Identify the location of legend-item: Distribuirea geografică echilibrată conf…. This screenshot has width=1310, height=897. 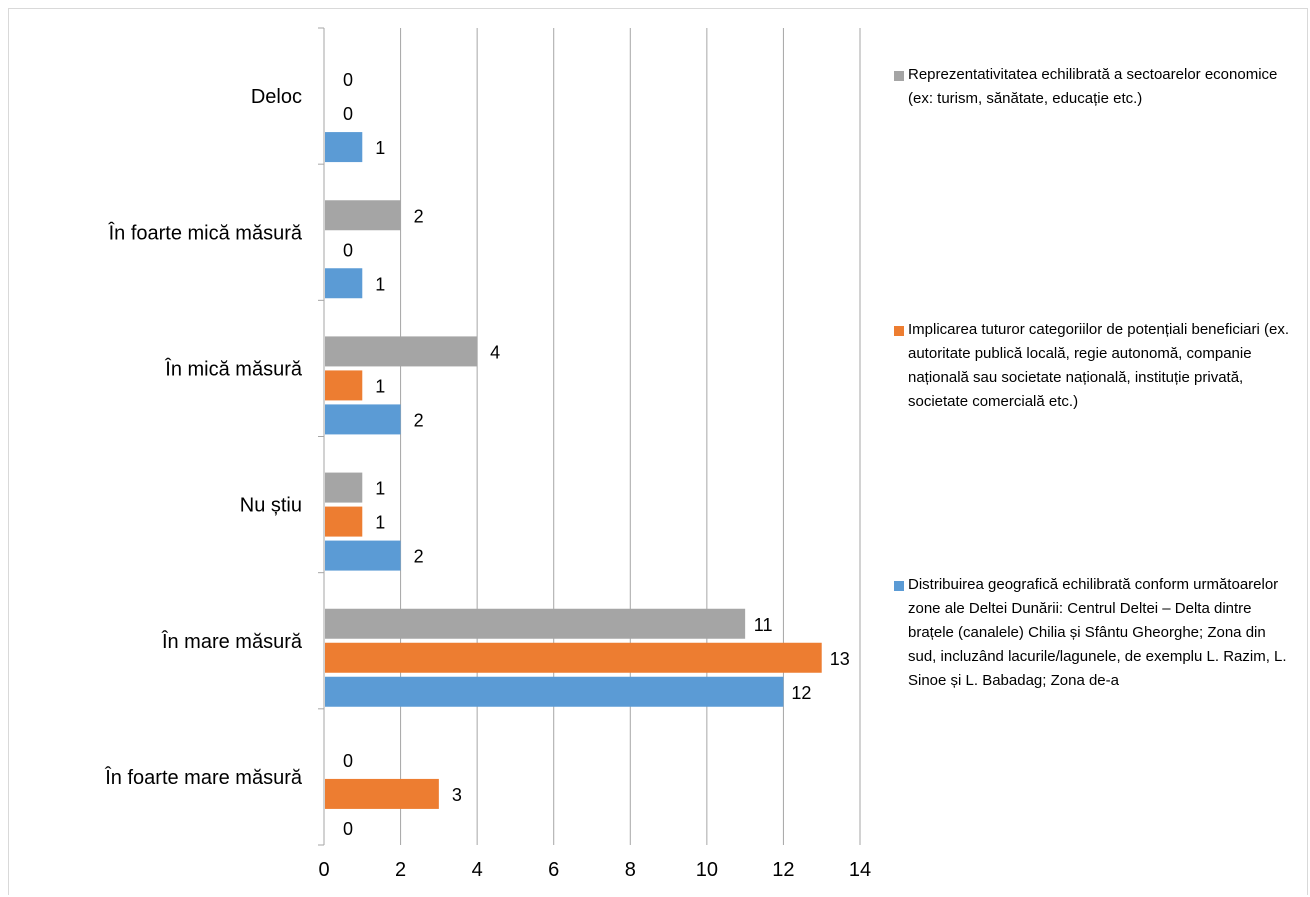
(1094, 633).